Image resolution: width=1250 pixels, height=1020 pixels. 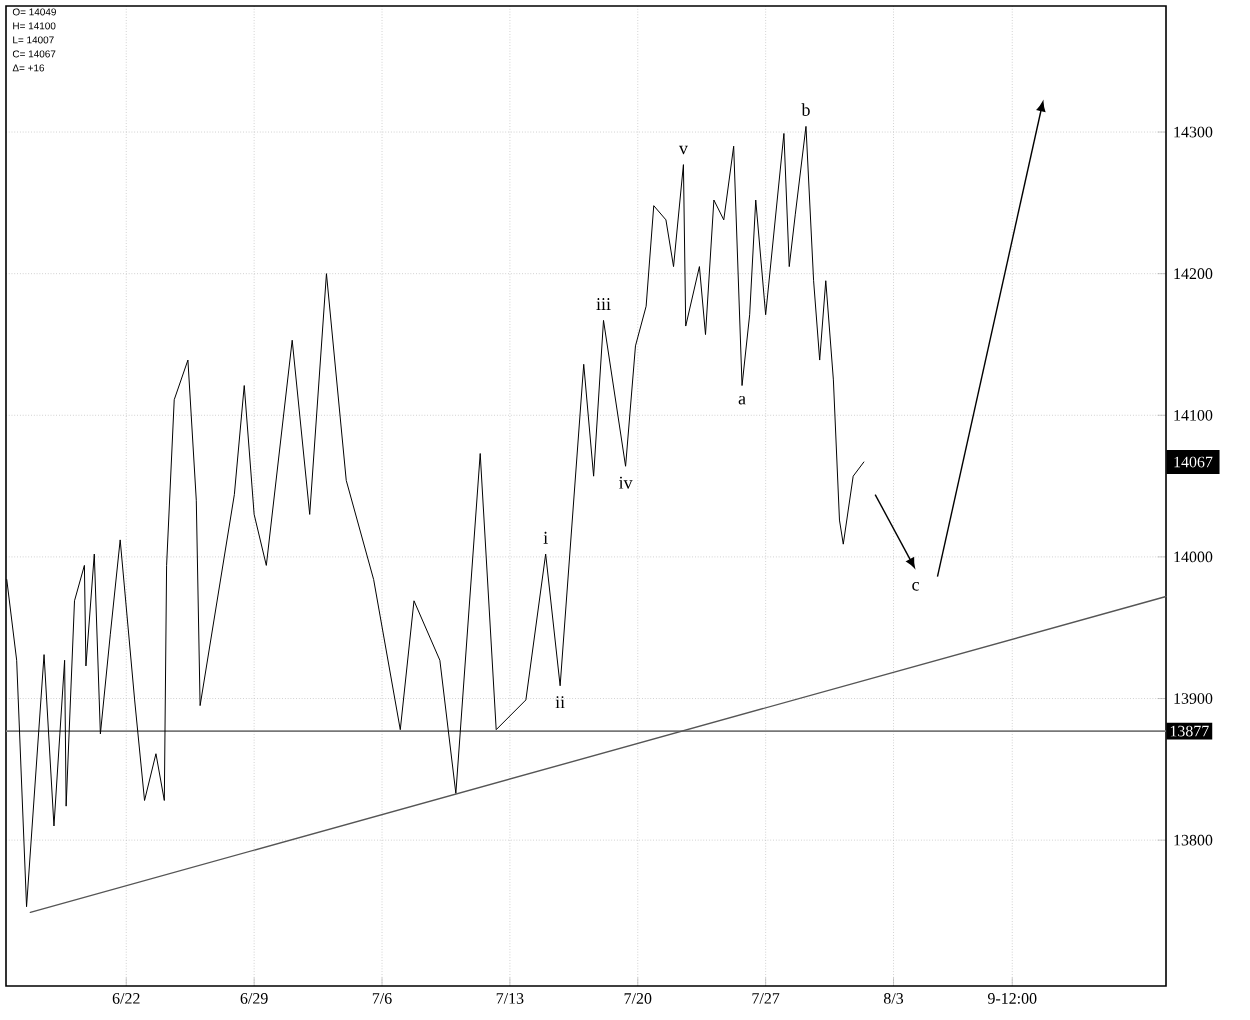 What do you see at coordinates (625, 482) in the screenshot?
I see `annotation: iv` at bounding box center [625, 482].